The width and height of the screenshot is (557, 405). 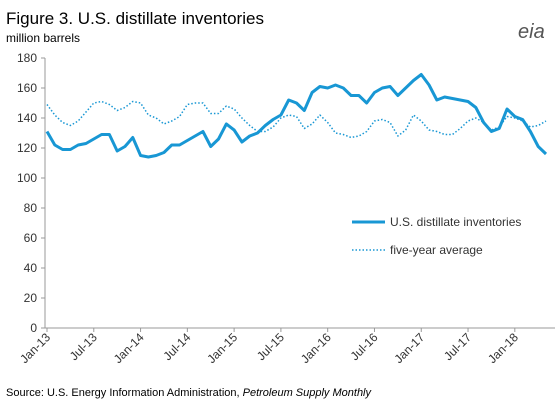 I want to click on logo: eia, so click(x=531, y=32).